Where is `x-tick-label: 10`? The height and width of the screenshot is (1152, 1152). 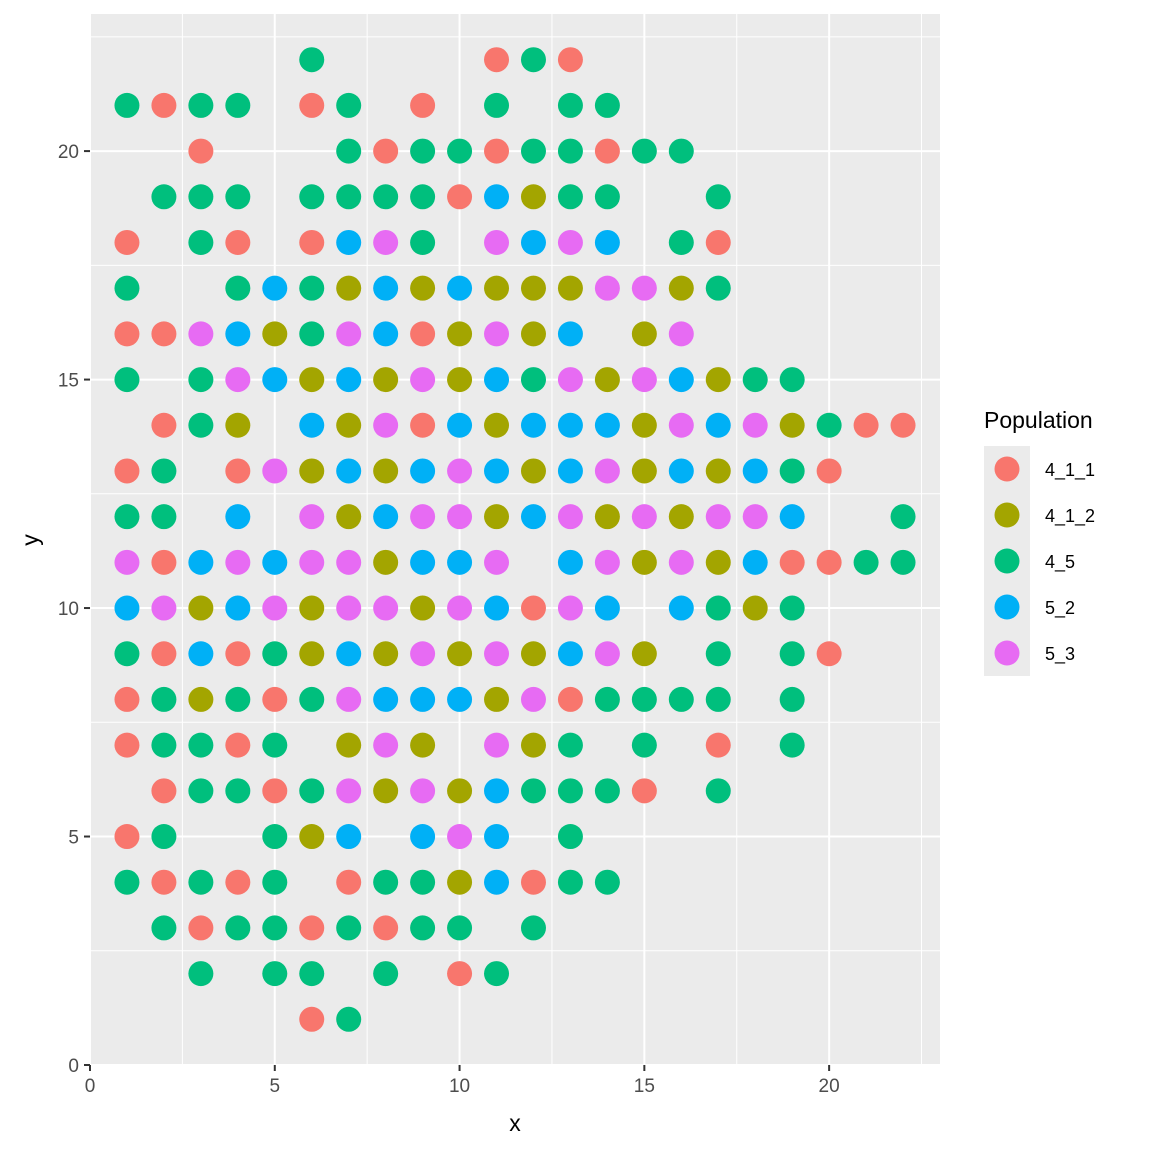 x-tick-label: 10 is located at coordinates (459, 1086).